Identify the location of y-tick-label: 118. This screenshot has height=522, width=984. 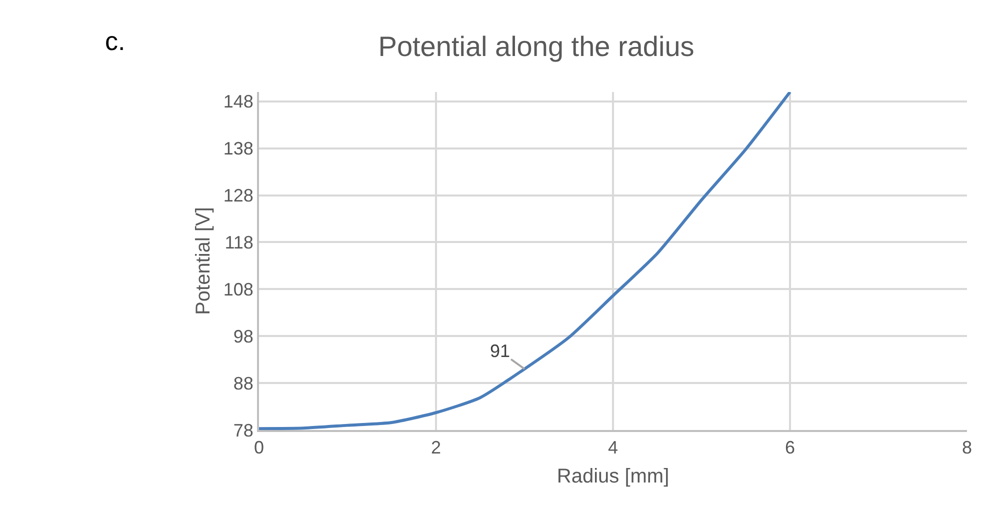
(239, 242).